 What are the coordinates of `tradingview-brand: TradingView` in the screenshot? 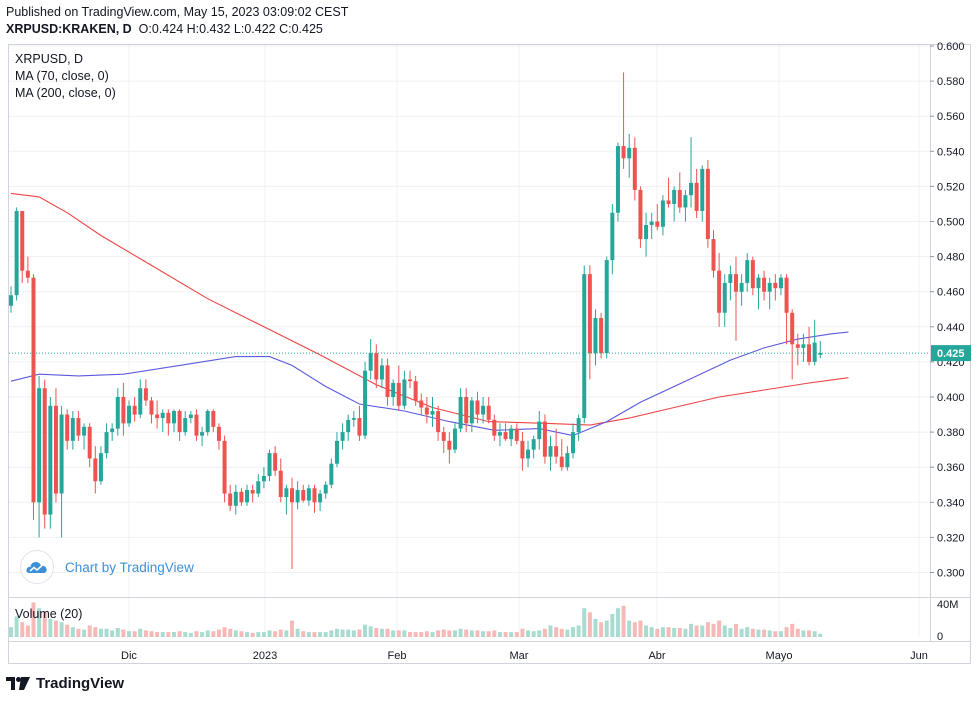 It's located at (65, 683).